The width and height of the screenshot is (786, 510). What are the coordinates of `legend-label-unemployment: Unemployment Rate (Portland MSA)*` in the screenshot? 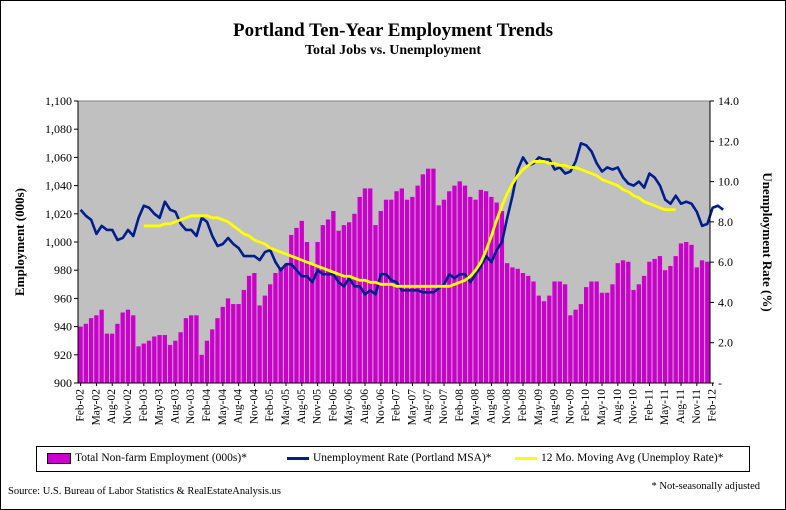 It's located at (402, 458).